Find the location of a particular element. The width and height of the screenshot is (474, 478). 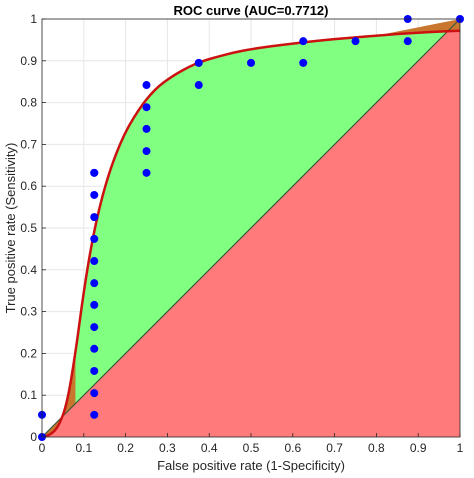

x-tick-label-6: 0.6 is located at coordinates (292, 448).